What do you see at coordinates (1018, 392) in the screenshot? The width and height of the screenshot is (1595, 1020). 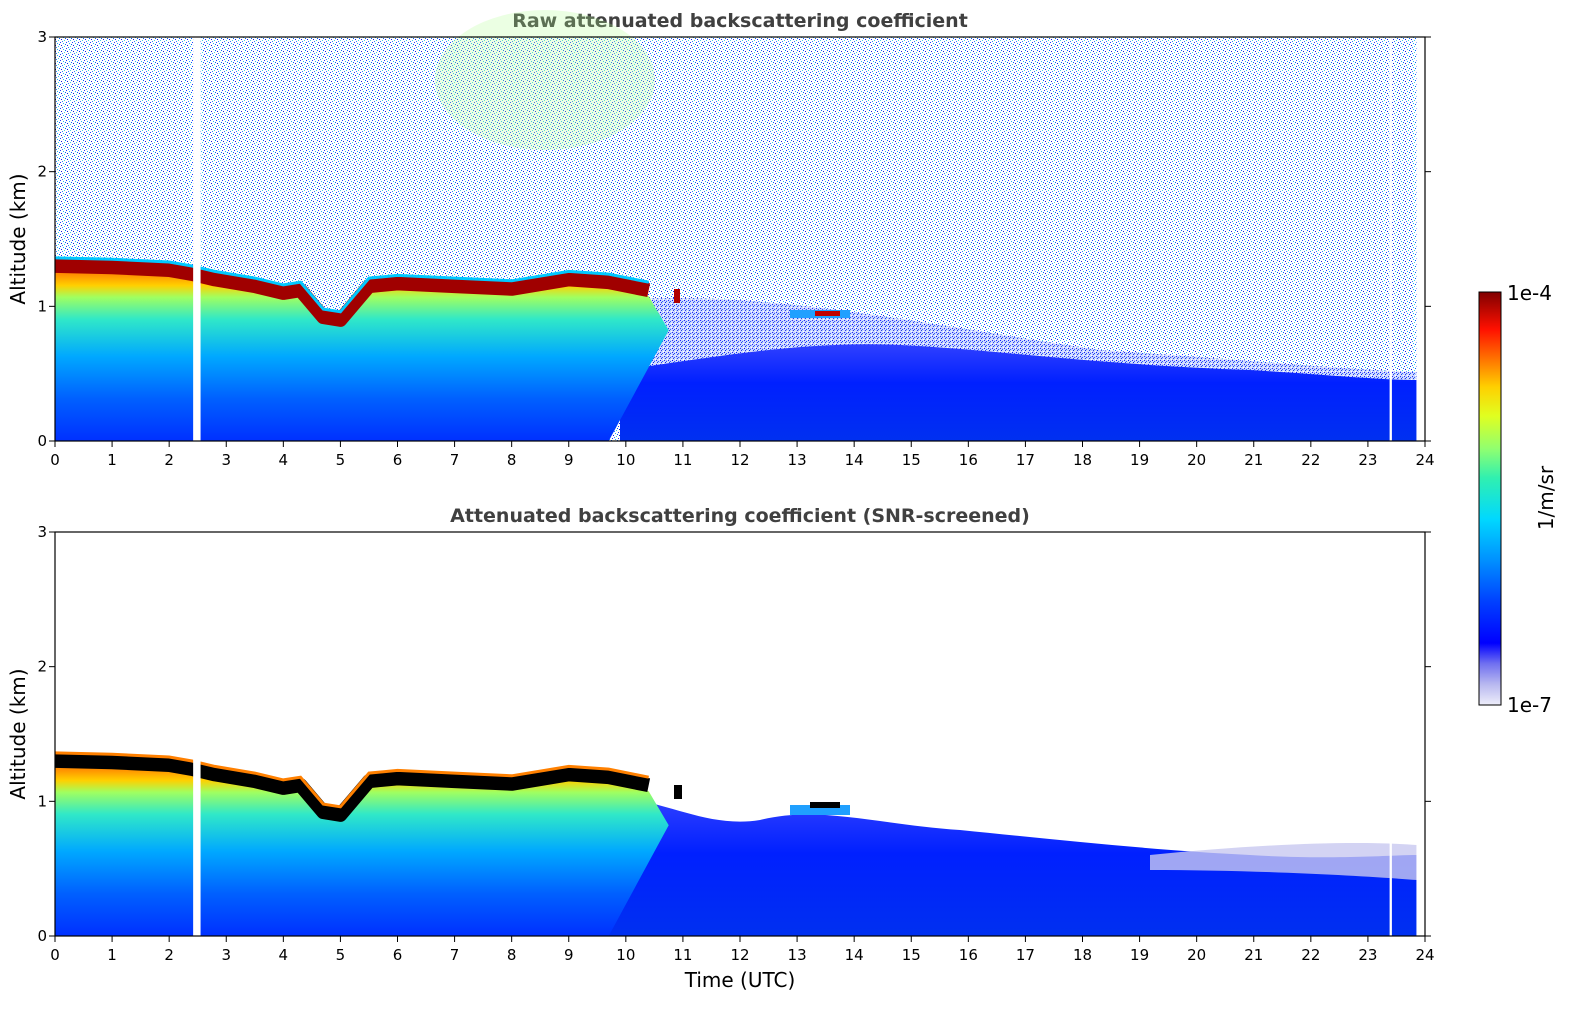 I see `raw-boundary-layer` at bounding box center [1018, 392].